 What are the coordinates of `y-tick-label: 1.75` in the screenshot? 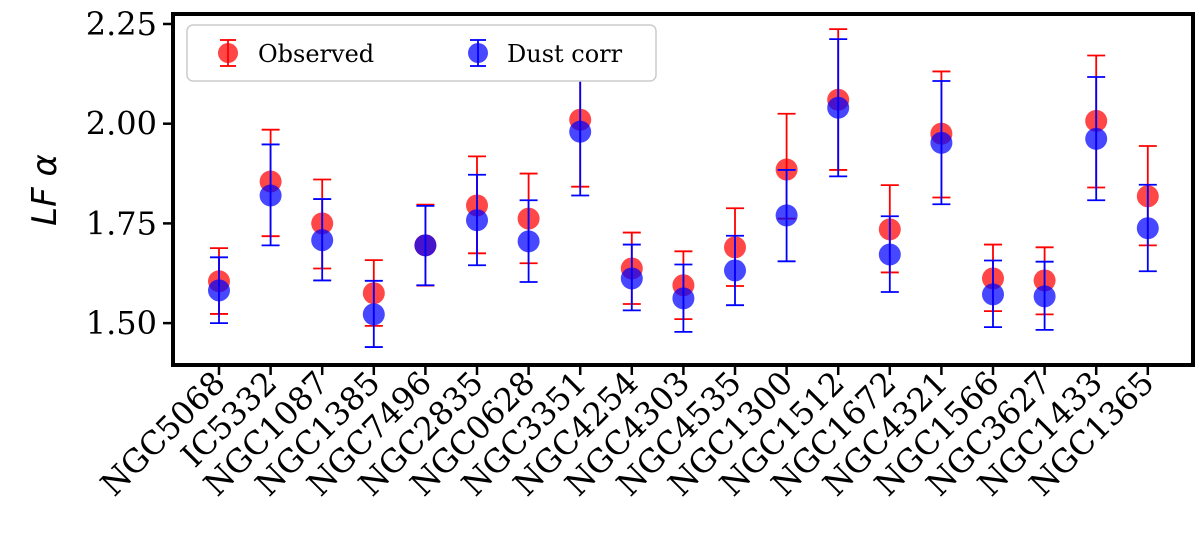 It's located at (121, 223).